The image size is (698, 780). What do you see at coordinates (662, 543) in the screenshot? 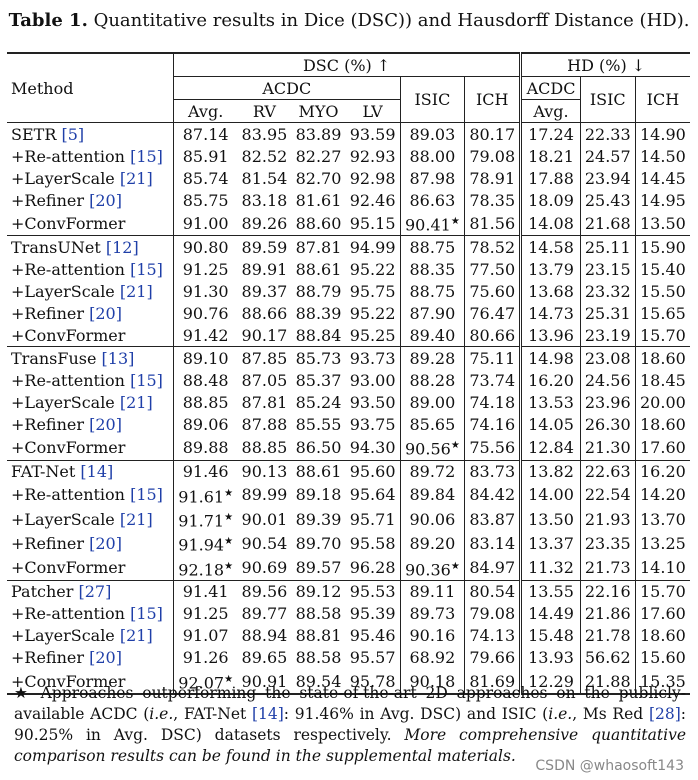
I see `value-cell: 13.25` at bounding box center [662, 543].